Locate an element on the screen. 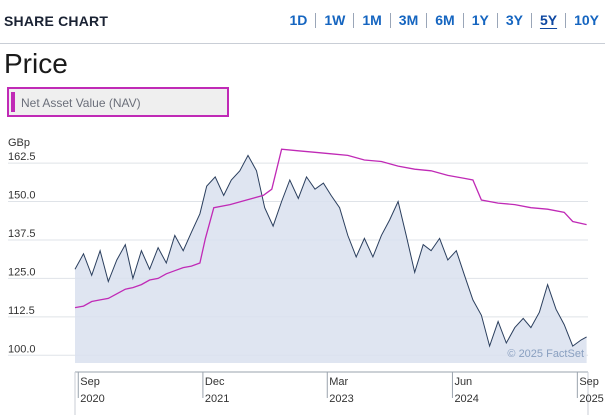 This screenshot has width=605, height=415. x-tick-year: 2021 is located at coordinates (217, 399).